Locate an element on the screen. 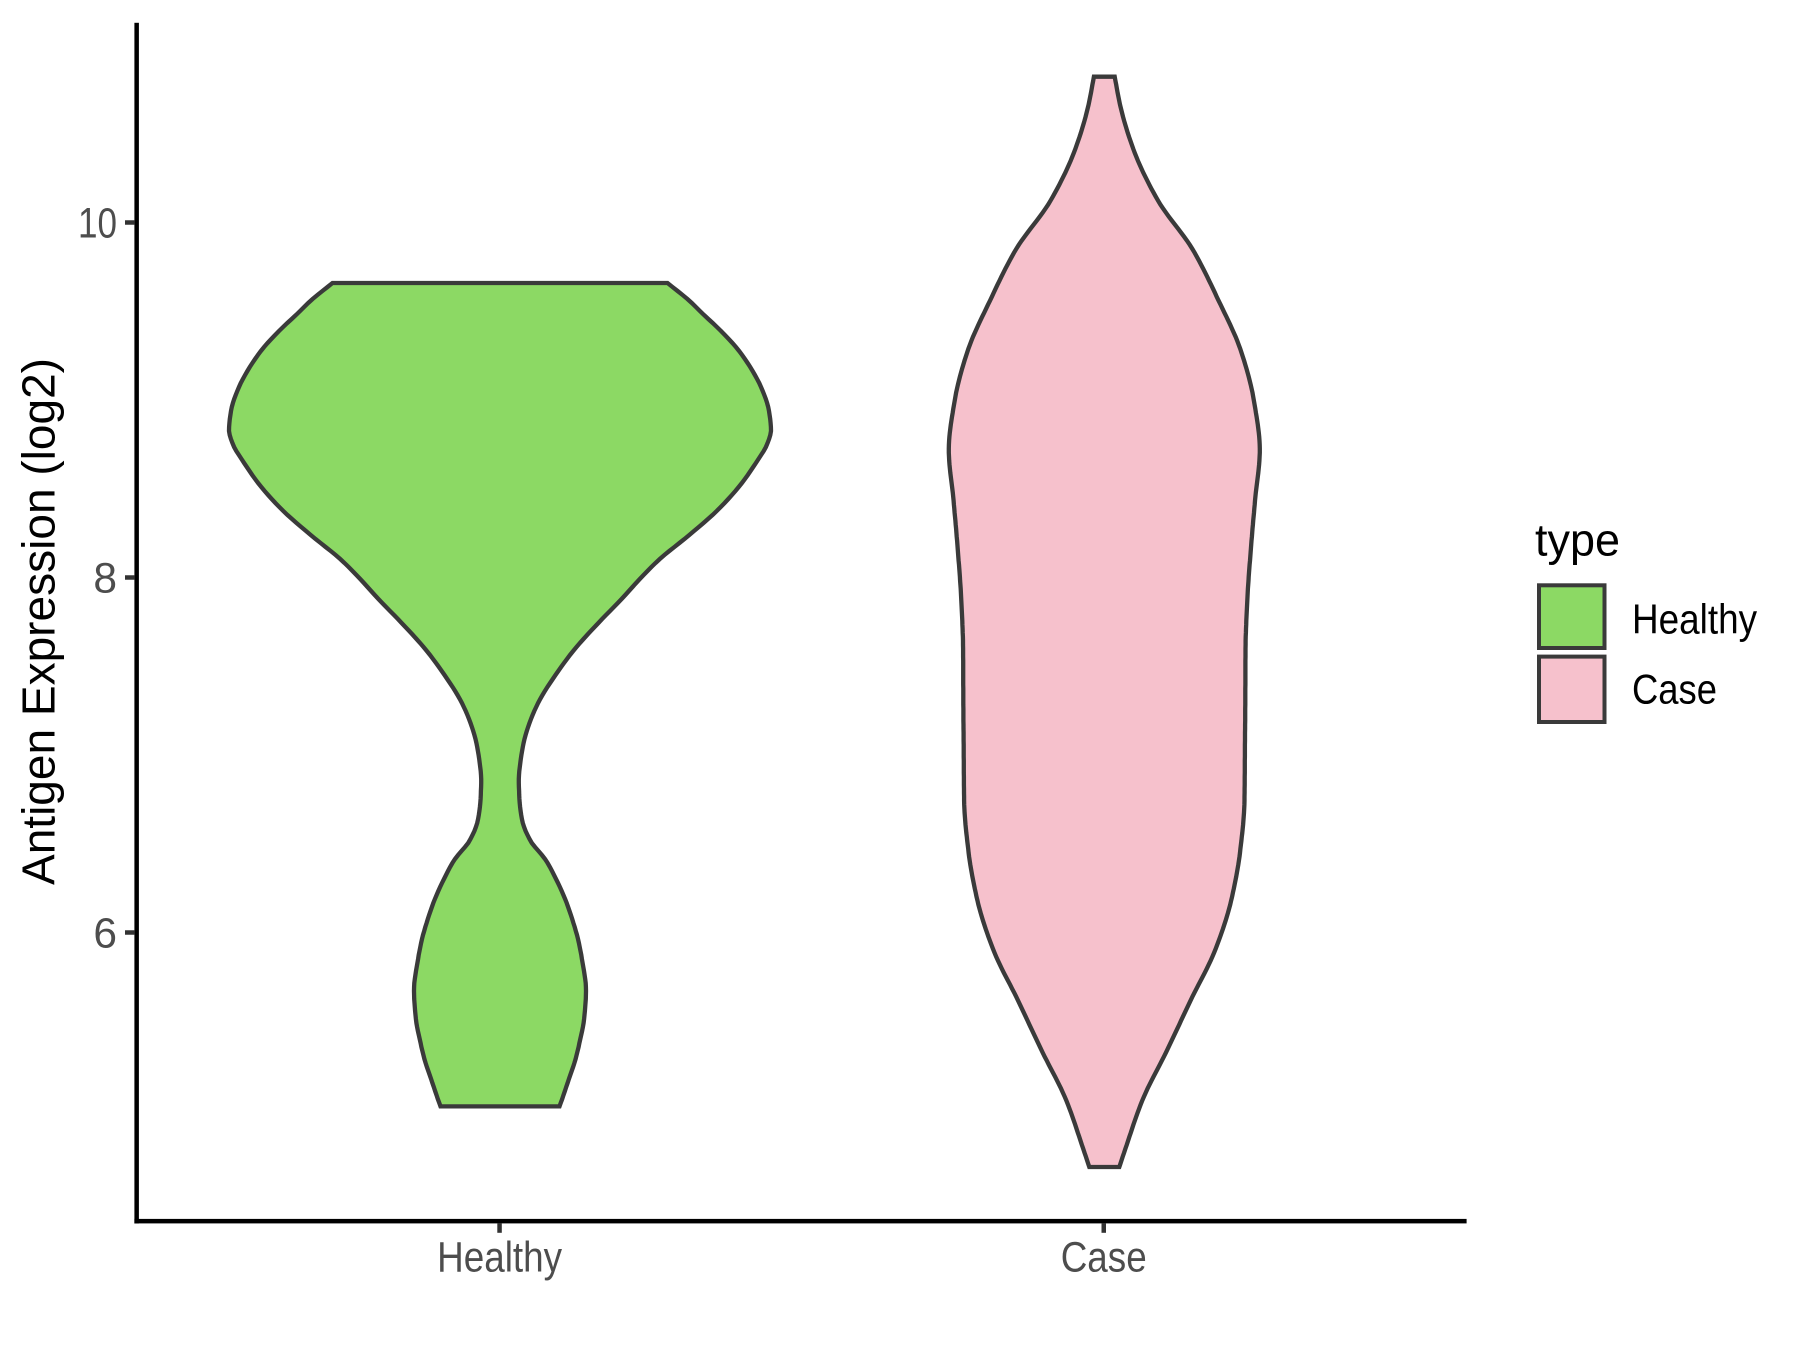 This screenshot has height=1350, width=1800. svg-text: 6 is located at coordinates (105, 933).